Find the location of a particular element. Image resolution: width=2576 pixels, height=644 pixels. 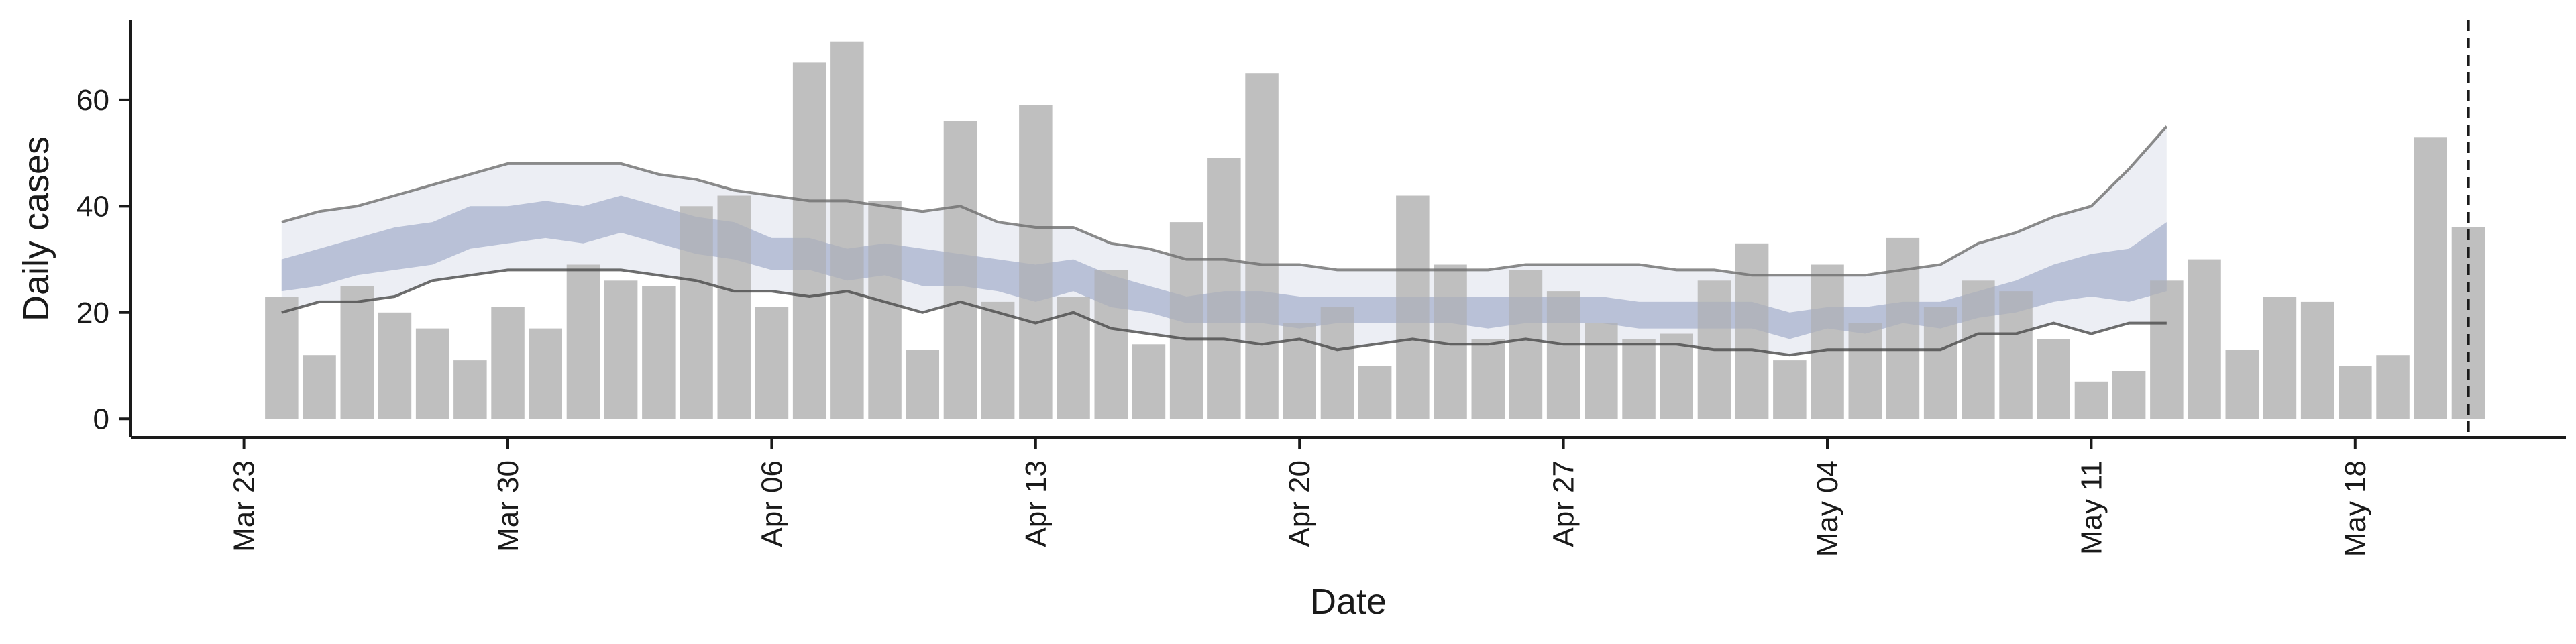

x-tick-label-apr-27: Apr 27 is located at coordinates (1564, 503).